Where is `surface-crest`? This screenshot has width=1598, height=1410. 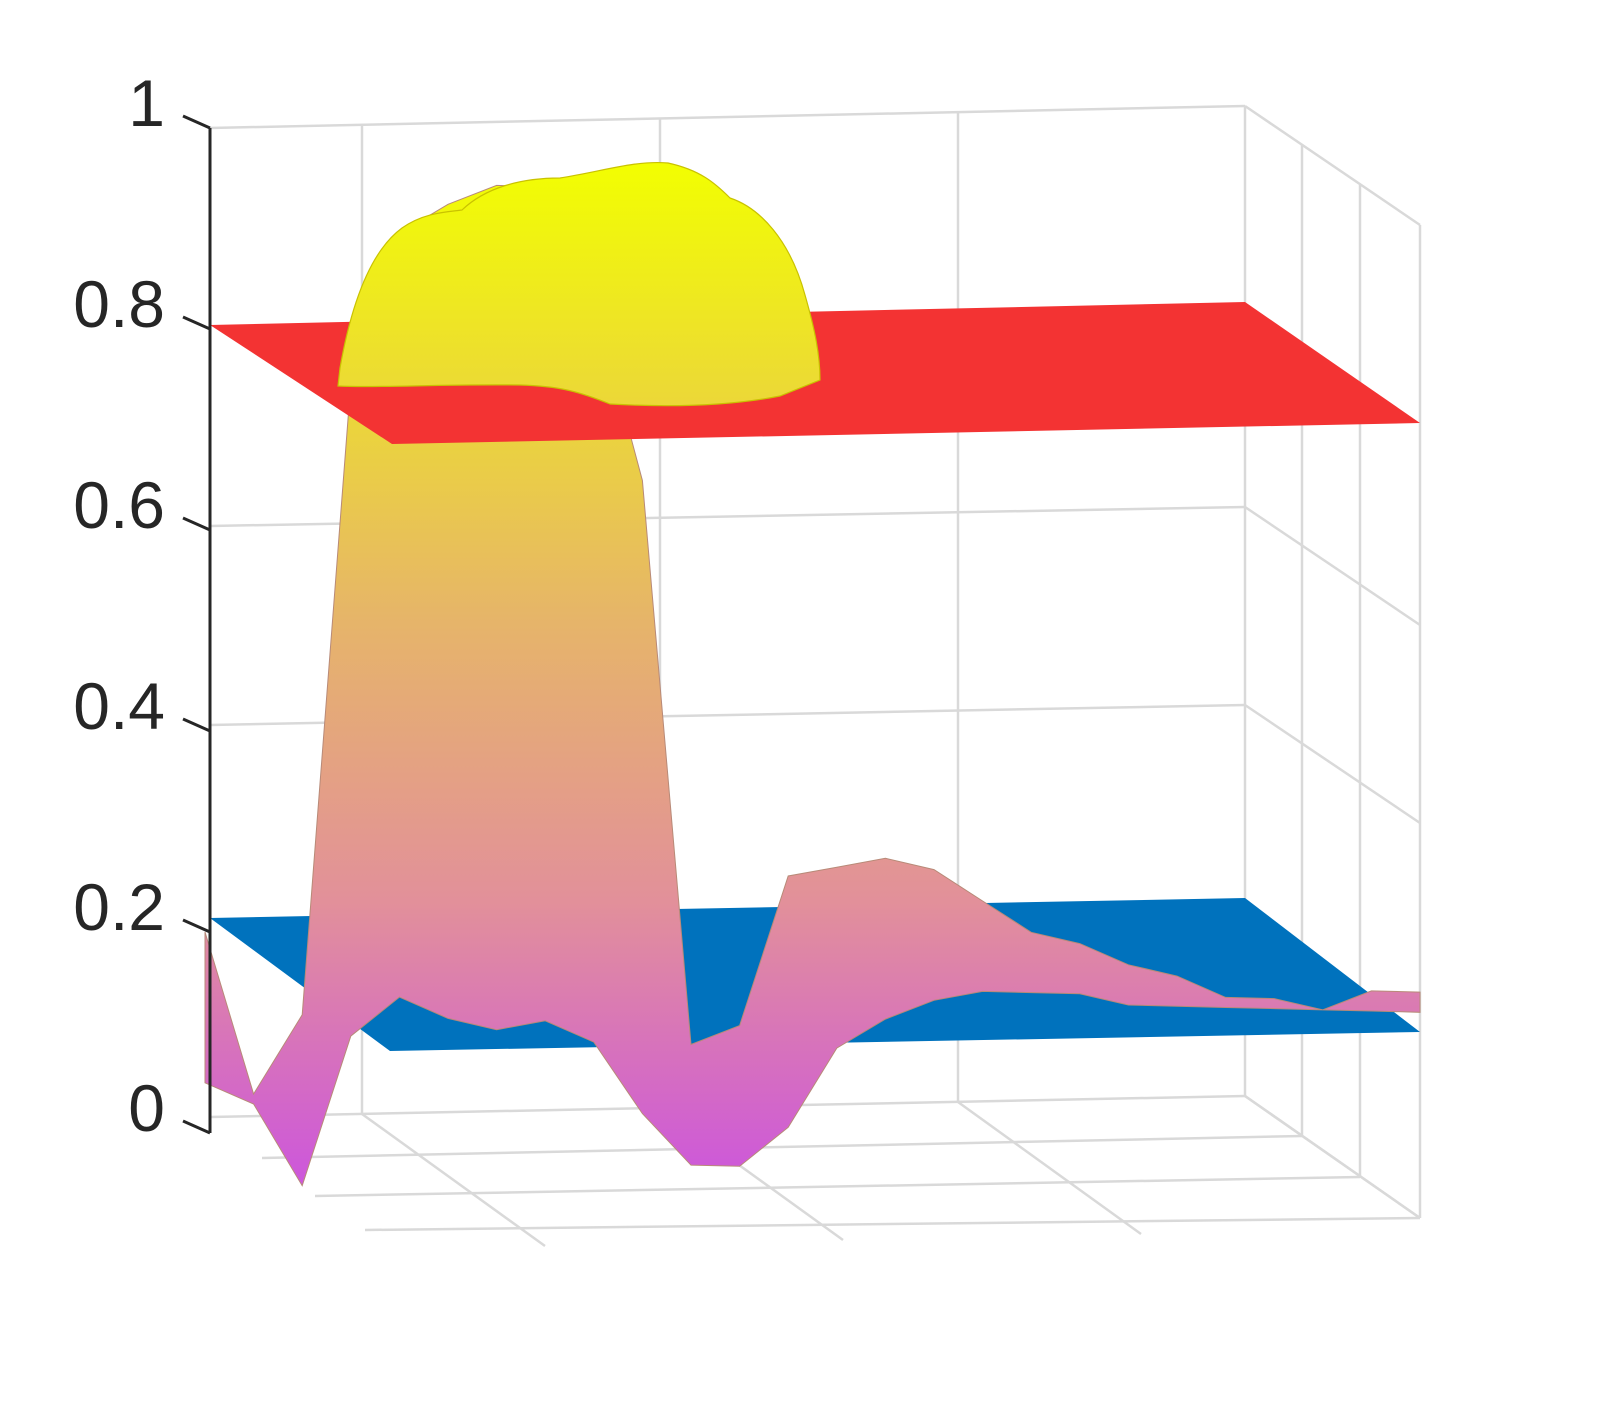
surface-crest is located at coordinates (579, 284).